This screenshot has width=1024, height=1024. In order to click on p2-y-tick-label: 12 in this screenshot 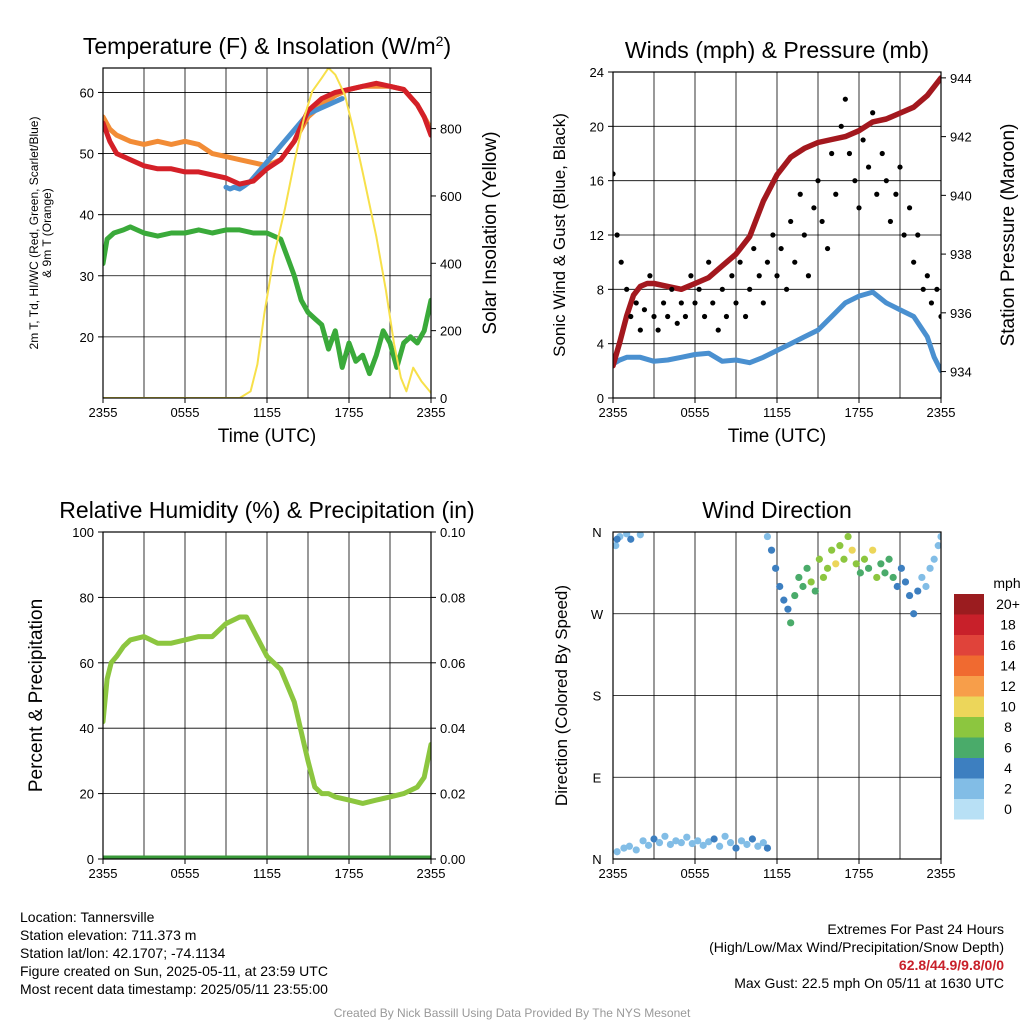, I will do `click(597, 235)`.